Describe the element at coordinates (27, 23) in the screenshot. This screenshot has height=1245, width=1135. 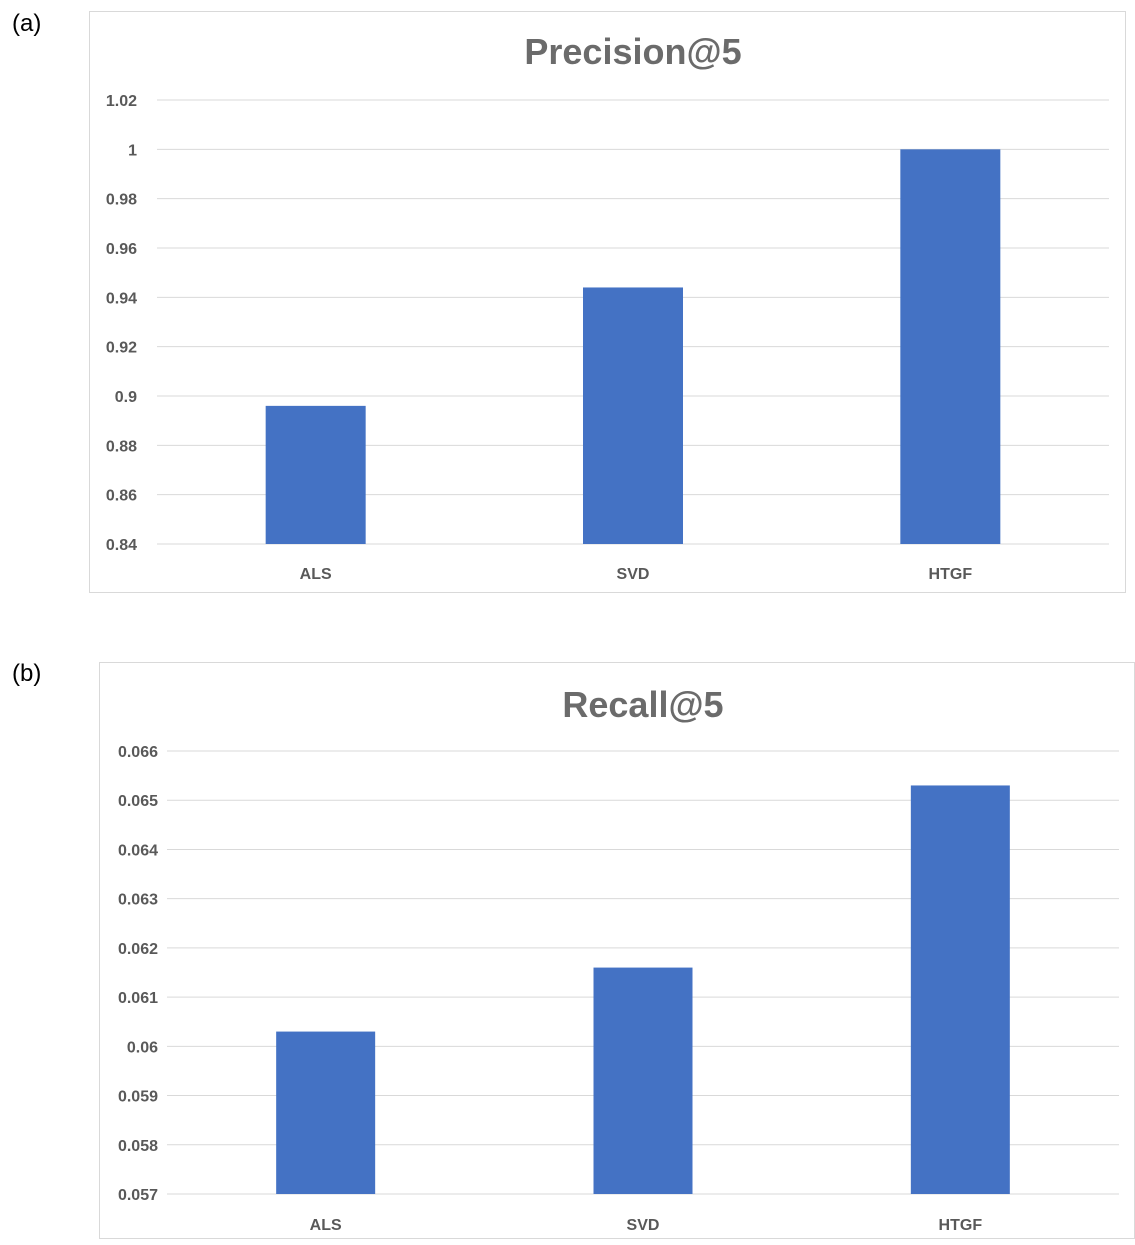
I see `panel-label-a: (a)` at that location.